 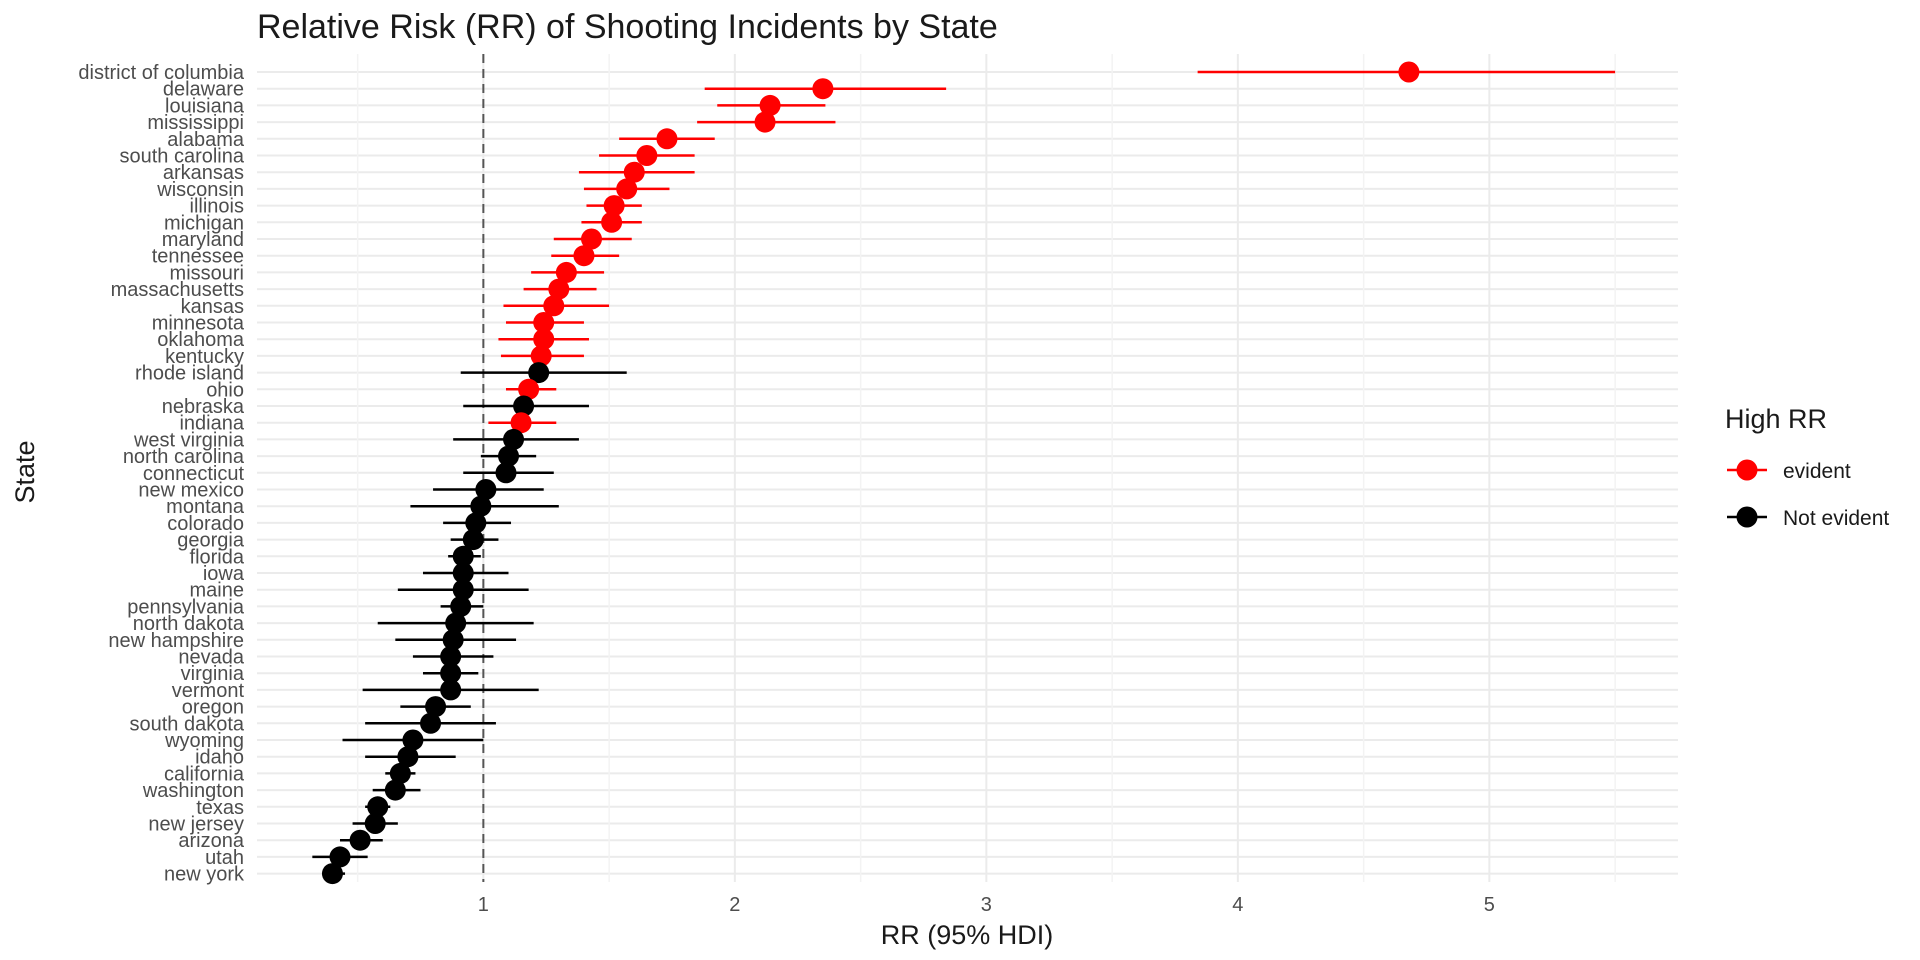 What do you see at coordinates (217, 557) in the screenshot?
I see `state-label: florida` at bounding box center [217, 557].